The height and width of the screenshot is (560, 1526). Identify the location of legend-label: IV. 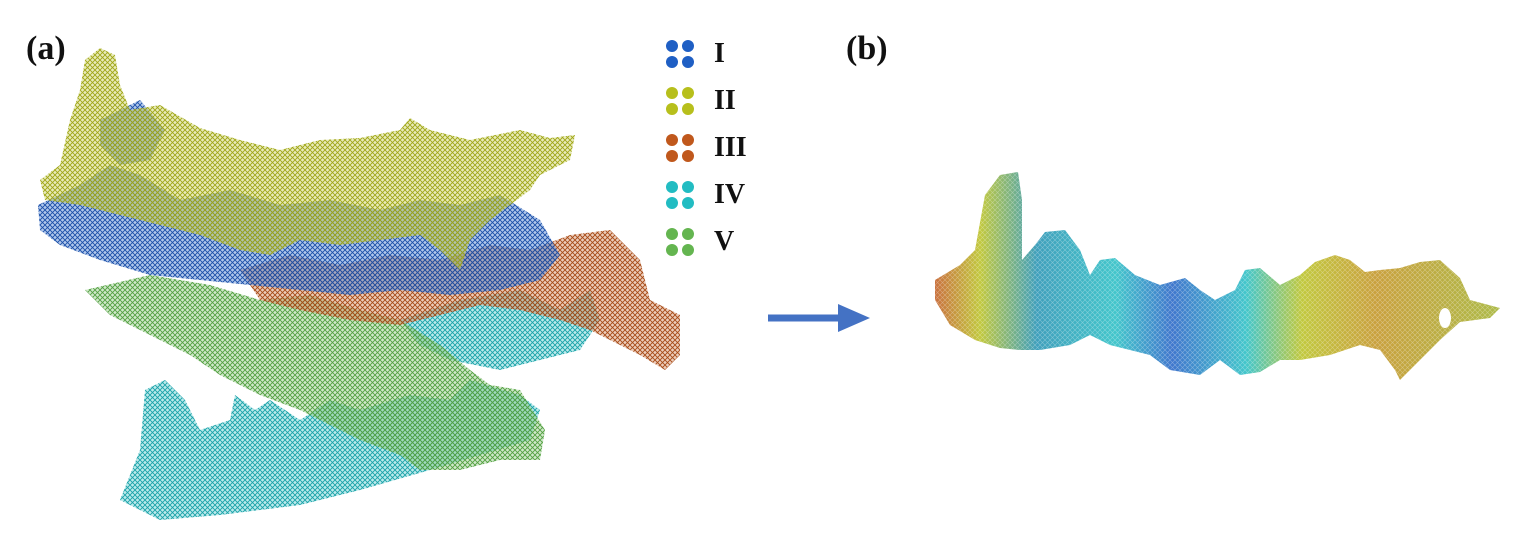
(730, 194).